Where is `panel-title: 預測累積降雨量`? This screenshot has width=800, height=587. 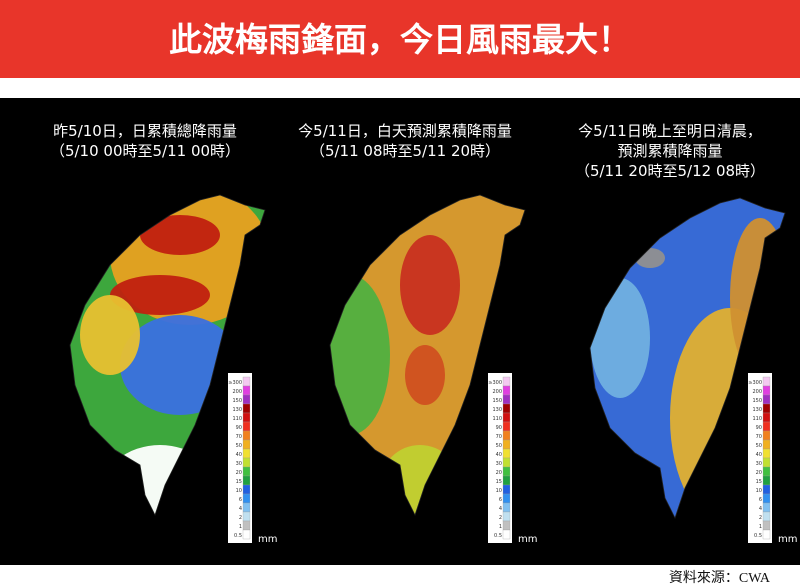 panel-title: 預測累積降雨量 is located at coordinates (669, 151).